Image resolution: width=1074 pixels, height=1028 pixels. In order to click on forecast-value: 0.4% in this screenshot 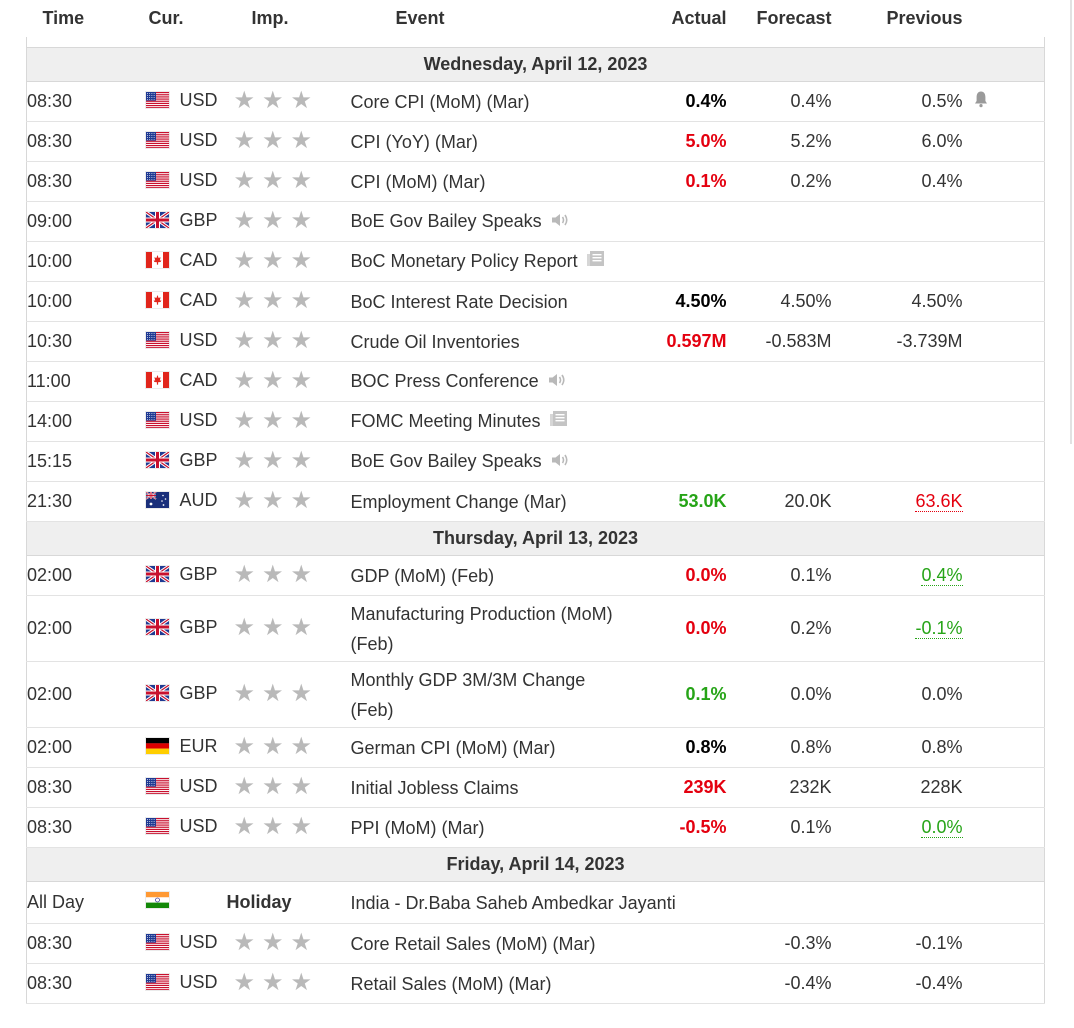, I will do `click(779, 101)`.